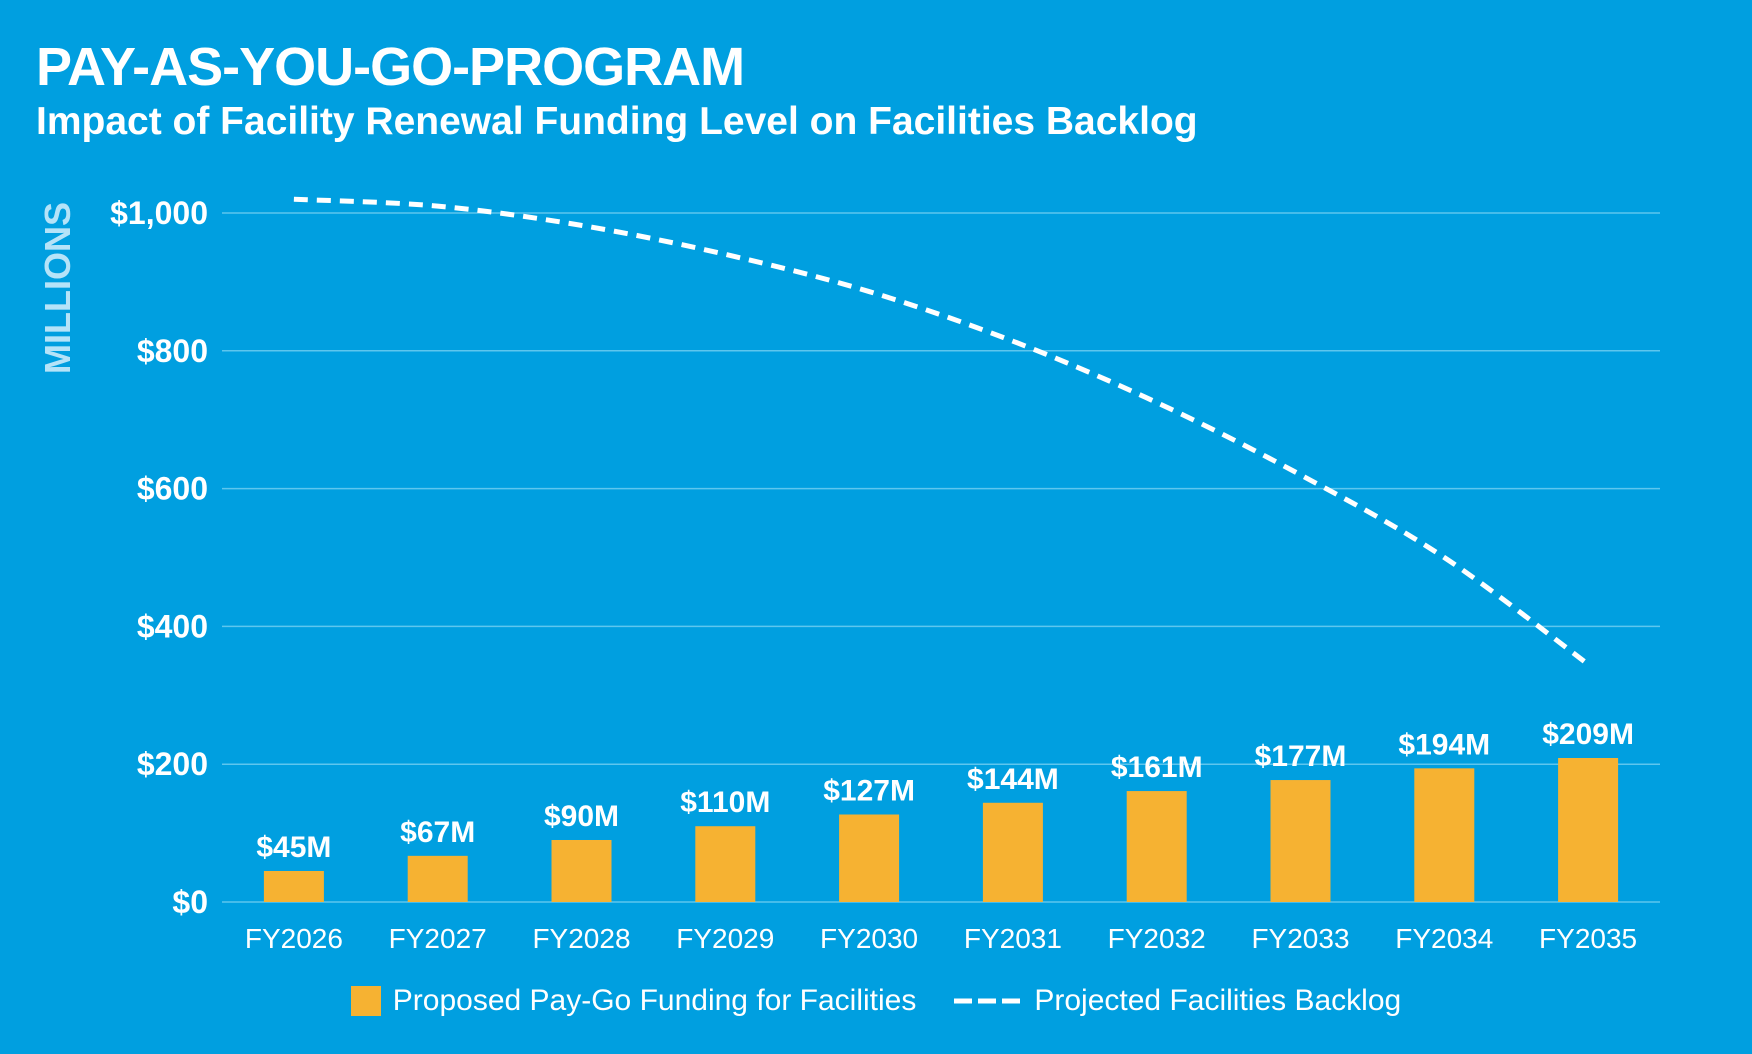  Describe the element at coordinates (1588, 734) in the screenshot. I see `bar-data-label: $209M` at that location.